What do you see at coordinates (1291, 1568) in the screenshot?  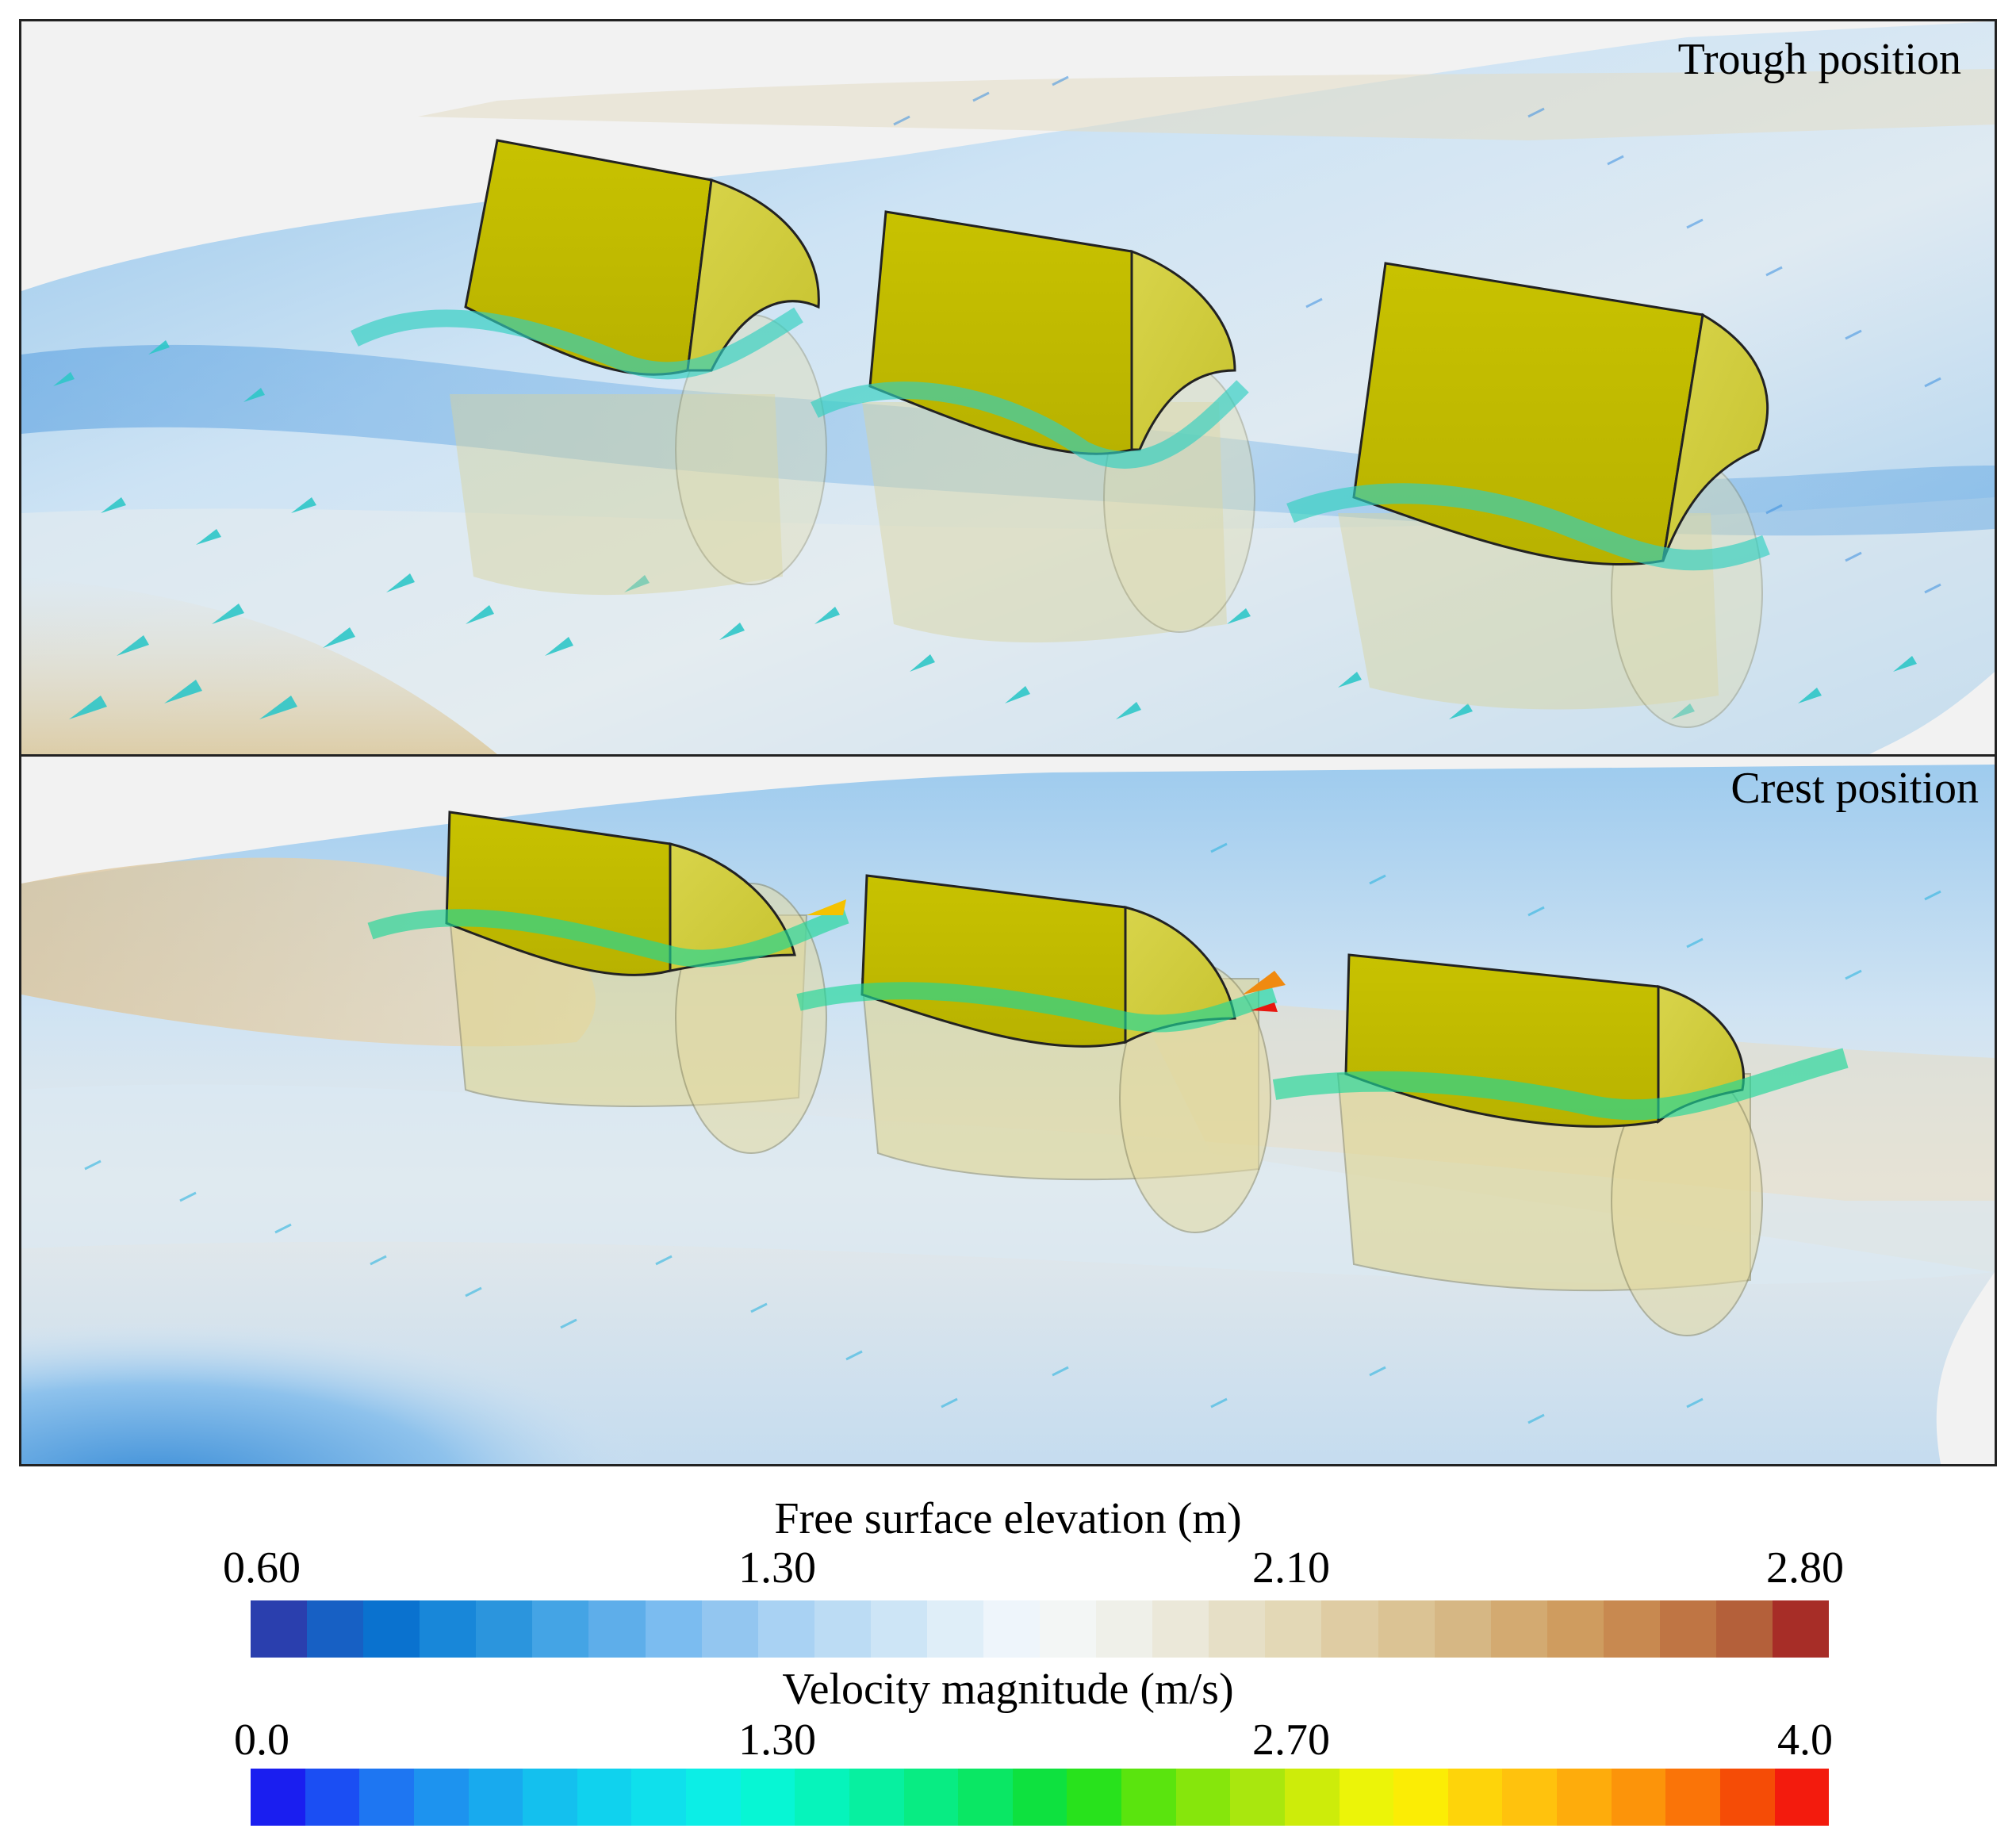 I see `elevation-tick-2: 2.10` at bounding box center [1291, 1568].